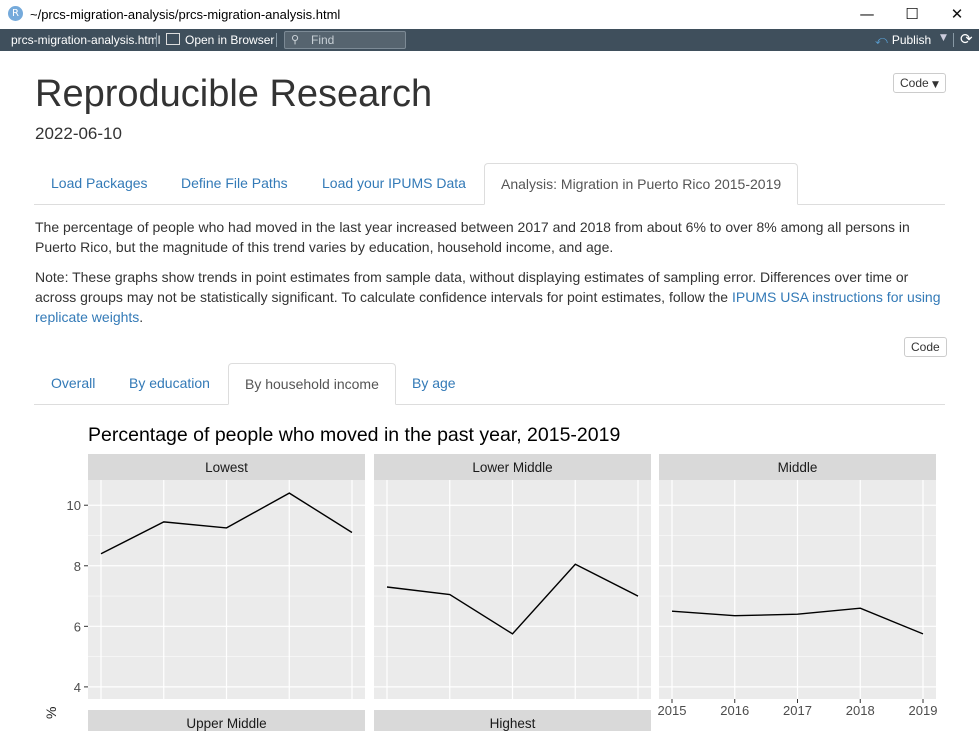 Image resolution: width=979 pixels, height=731 pixels. What do you see at coordinates (356, 40) in the screenshot?
I see `find-input` at bounding box center [356, 40].